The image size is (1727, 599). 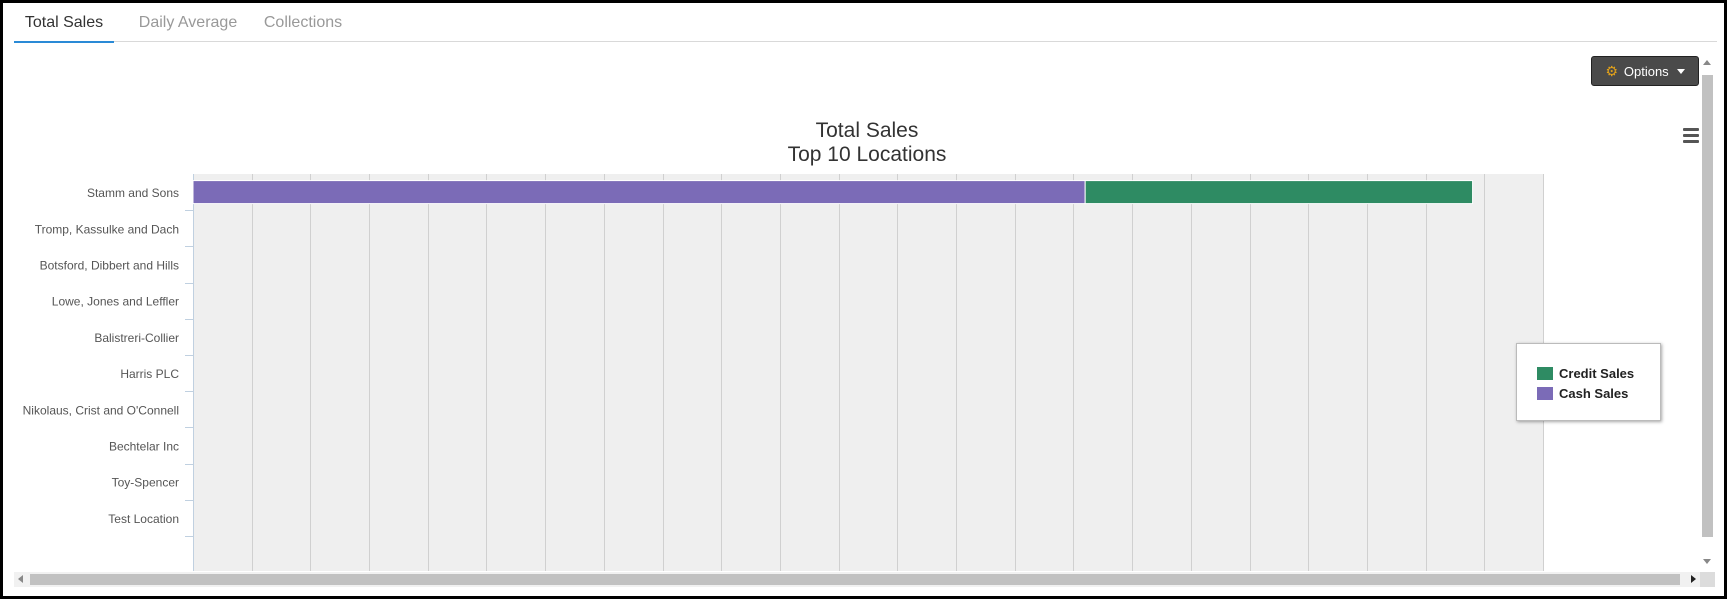 I want to click on category-label: Botsford, Dibbert and Hills, so click(x=109, y=266).